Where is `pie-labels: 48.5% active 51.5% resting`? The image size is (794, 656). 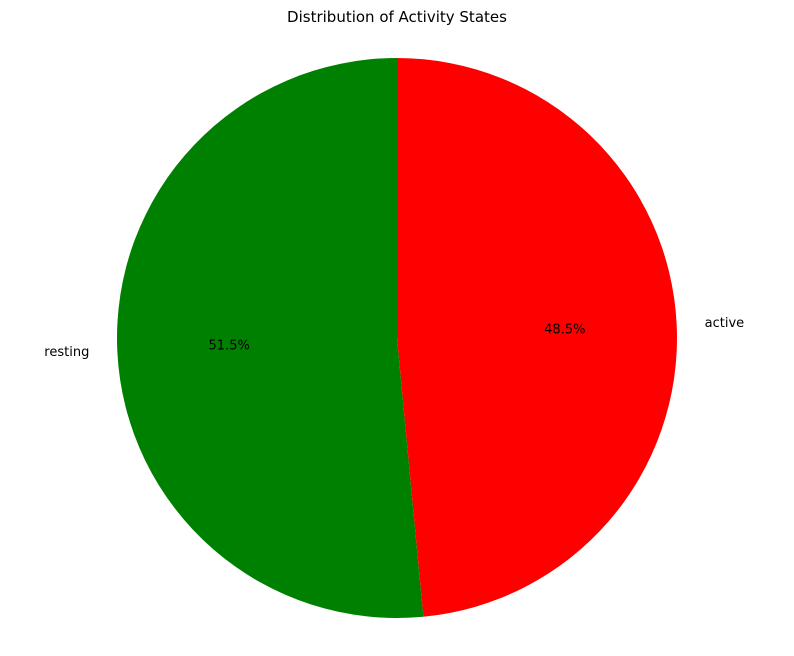 pie-labels: 48.5% active 51.5% resting is located at coordinates (394, 338).